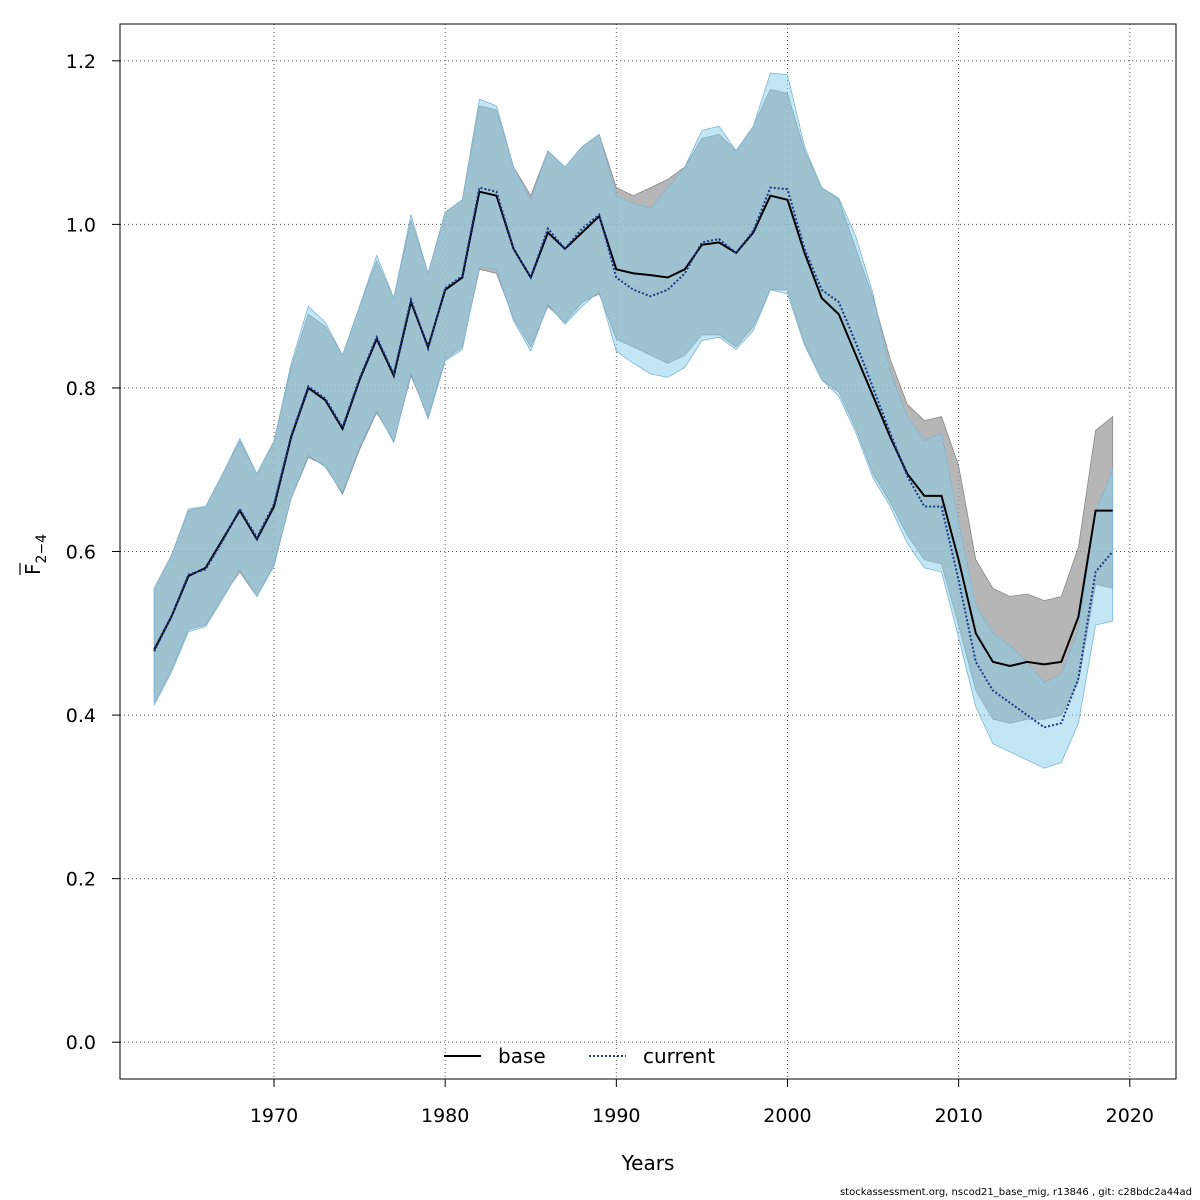 The image size is (1200, 1200). Describe the element at coordinates (42, 549) in the screenshot. I see `y-axis-title-subscript: 2−4` at that location.